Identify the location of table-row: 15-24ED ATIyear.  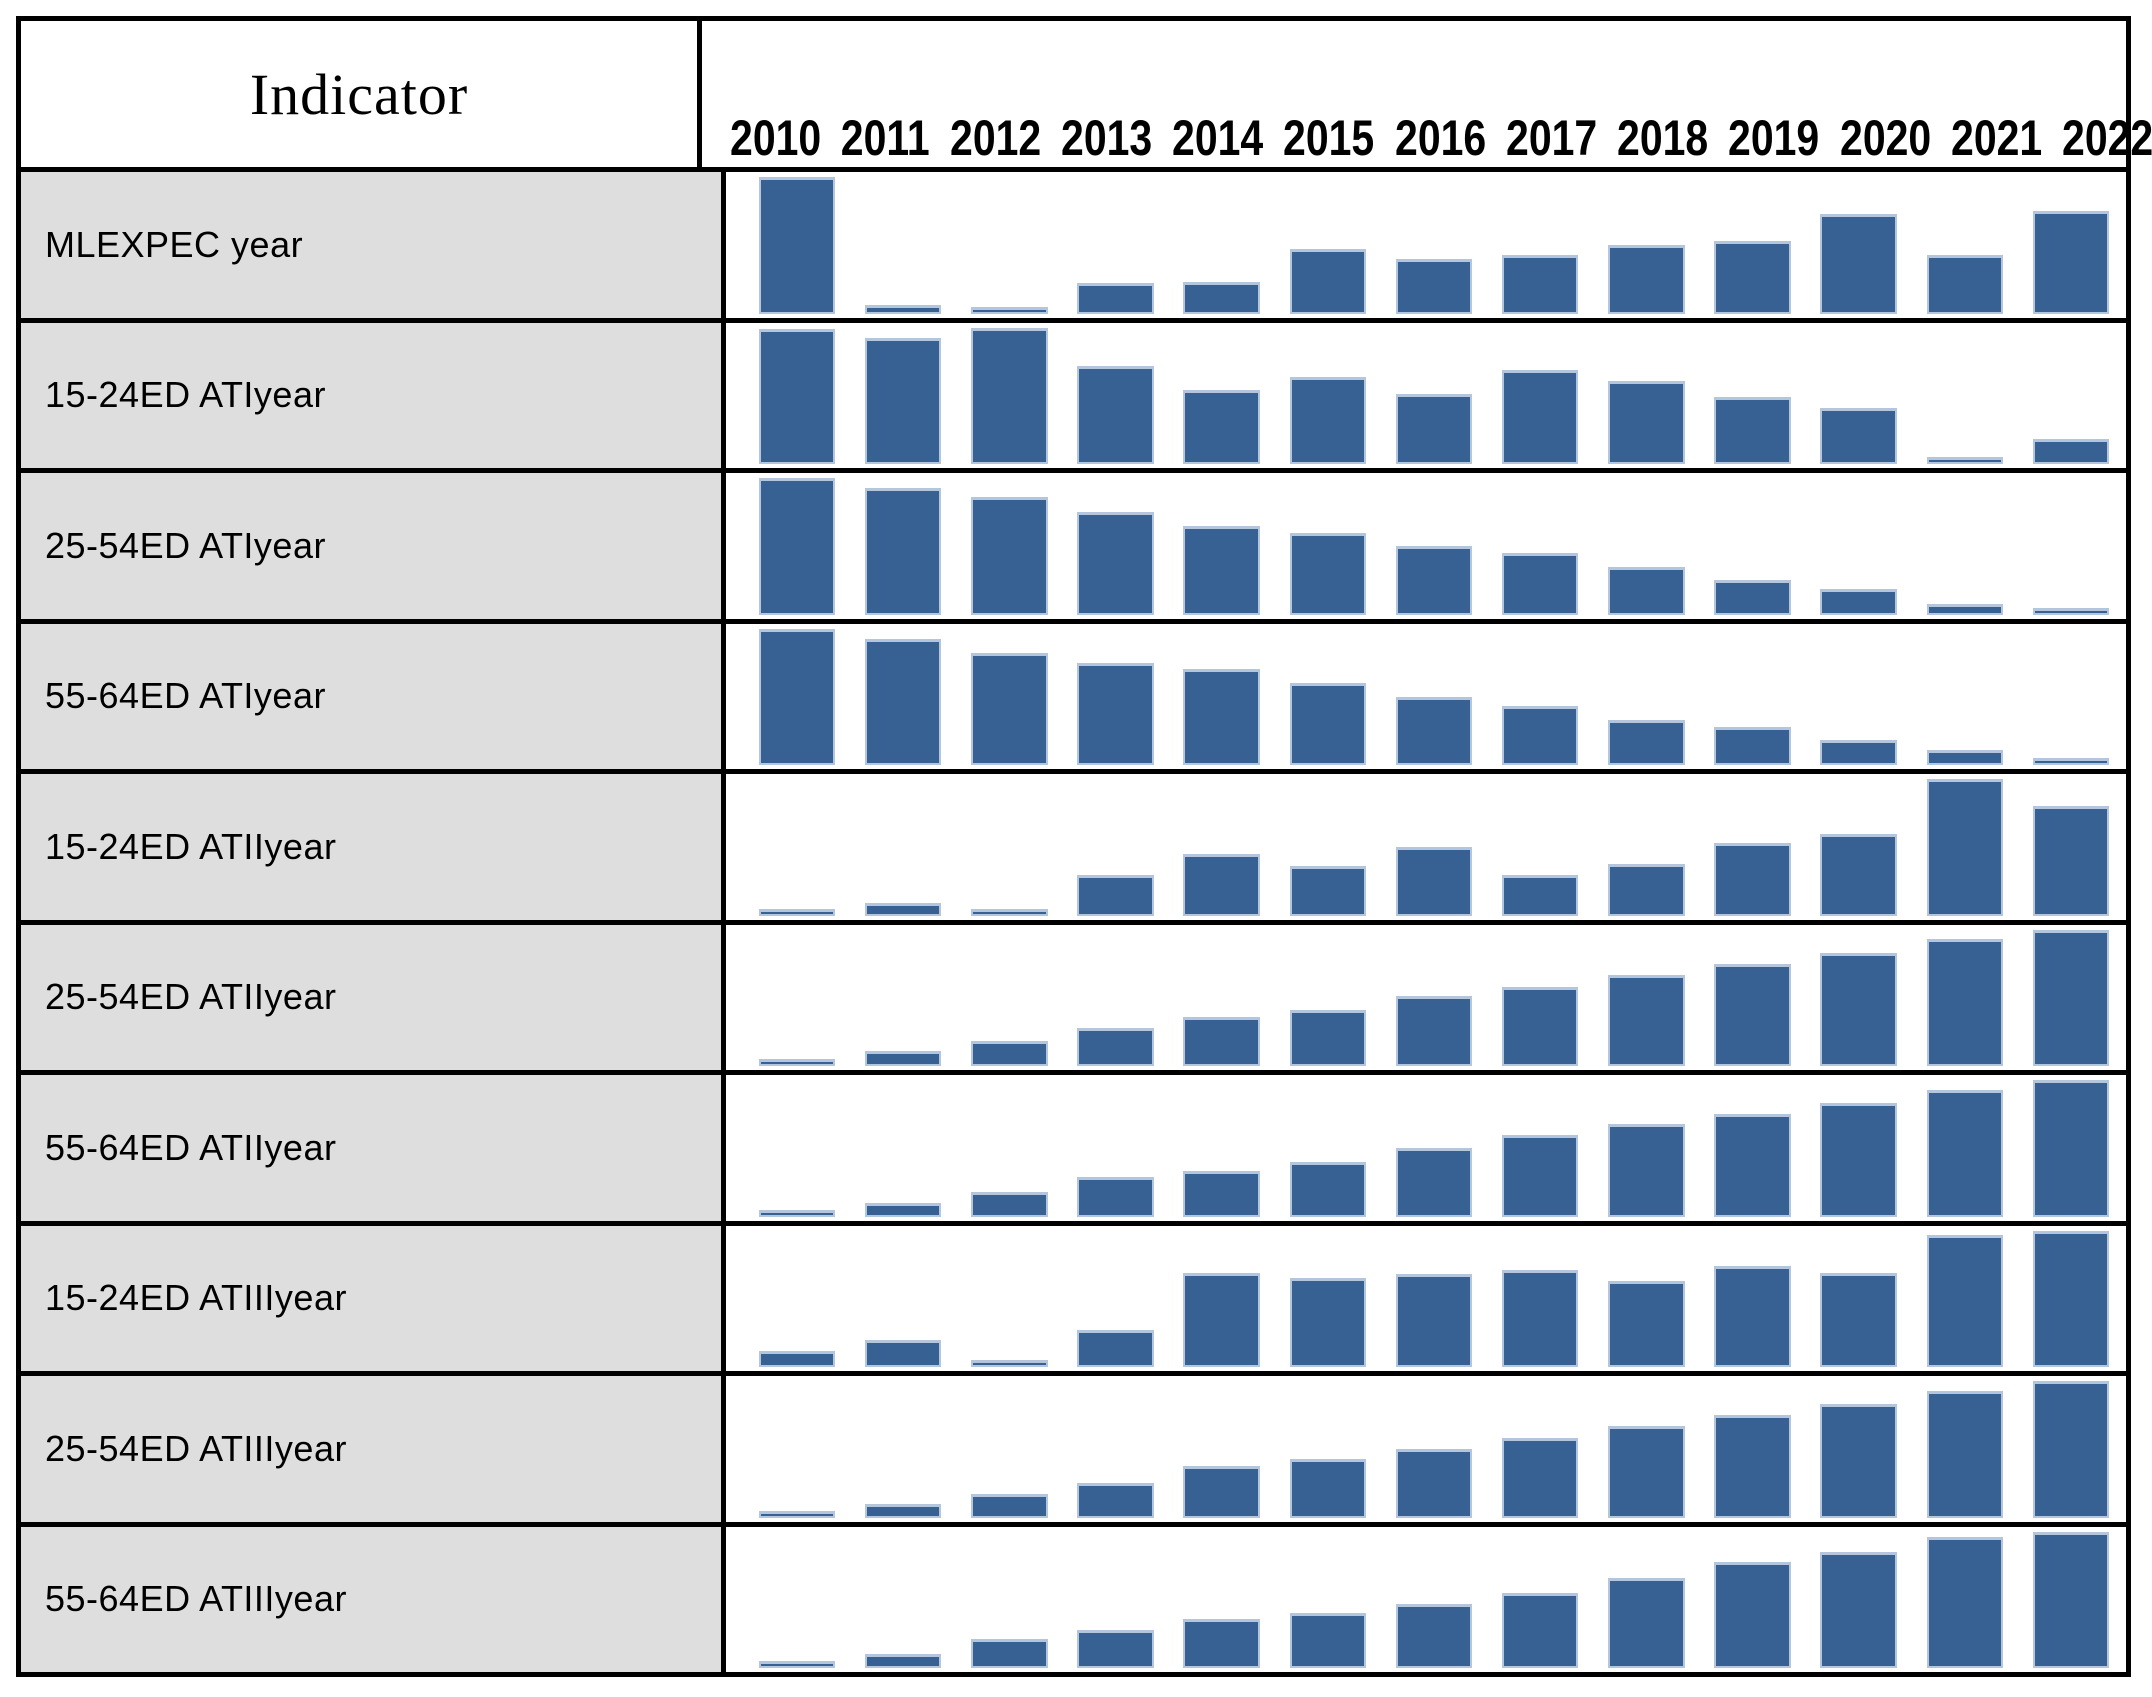
(1073, 393).